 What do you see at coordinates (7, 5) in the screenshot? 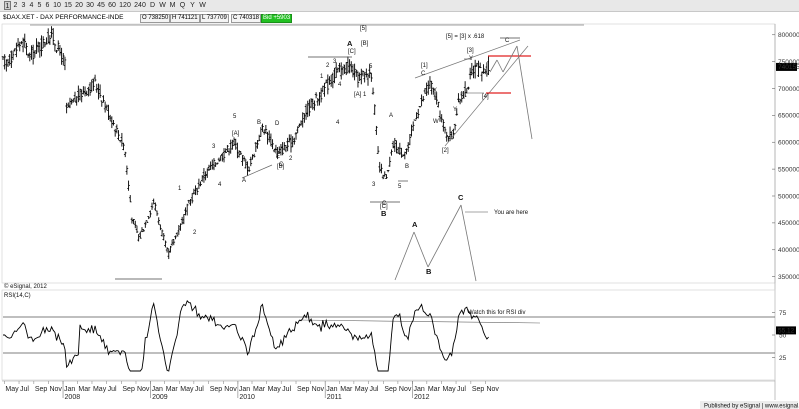
I see `interval-button: 1` at bounding box center [7, 5].